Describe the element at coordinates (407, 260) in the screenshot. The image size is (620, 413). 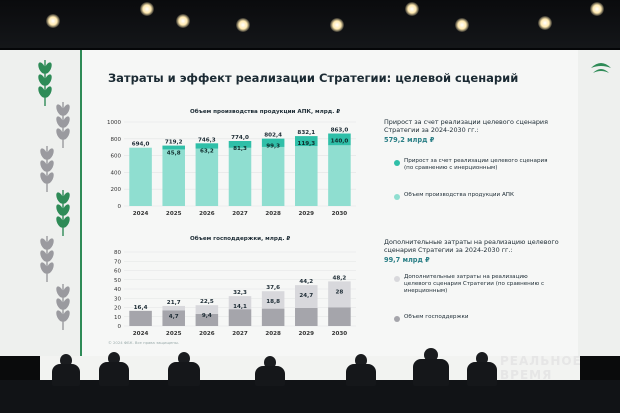
I see `legend2-value: 99,7 млрд ₽` at that location.